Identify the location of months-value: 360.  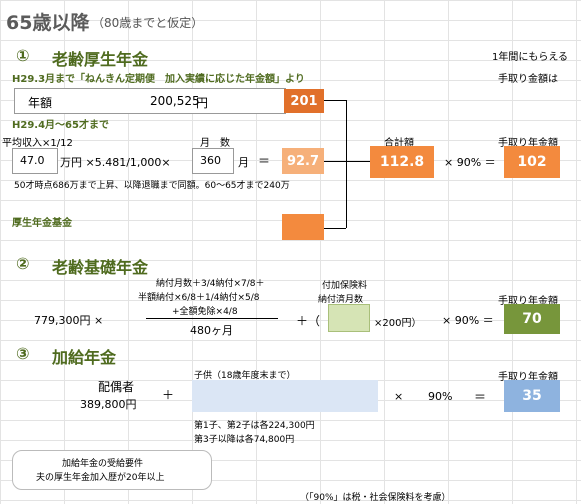
(210, 160).